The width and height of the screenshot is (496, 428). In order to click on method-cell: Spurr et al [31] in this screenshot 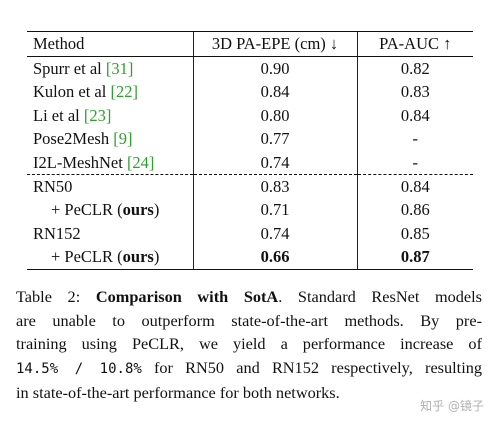, I will do `click(110, 69)`.